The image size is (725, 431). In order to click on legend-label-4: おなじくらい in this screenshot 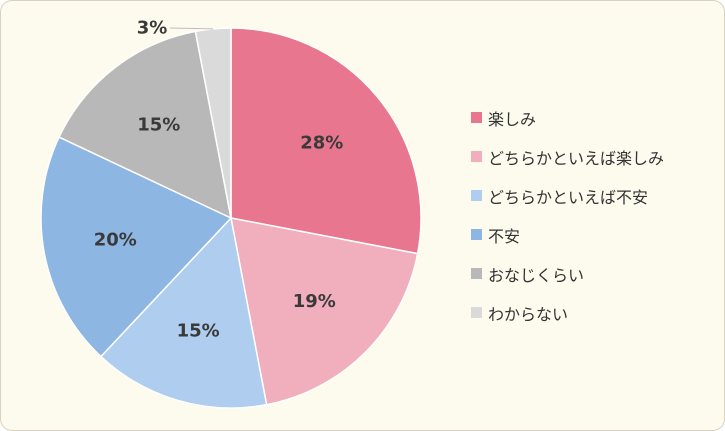, I will do `click(536, 275)`.